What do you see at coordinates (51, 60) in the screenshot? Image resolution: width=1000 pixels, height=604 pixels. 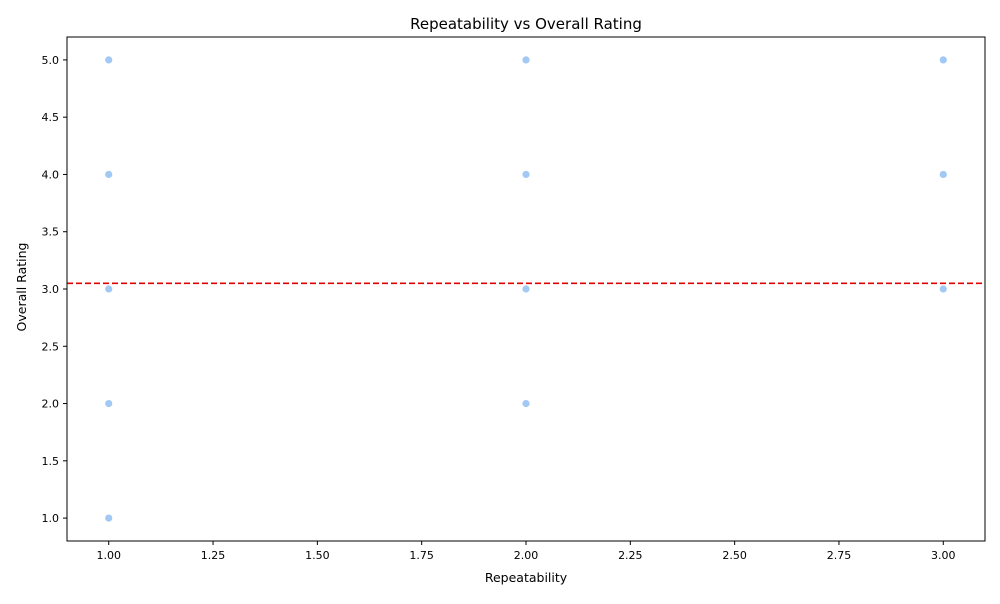 I see `y-tick-label: 5.0` at bounding box center [51, 60].